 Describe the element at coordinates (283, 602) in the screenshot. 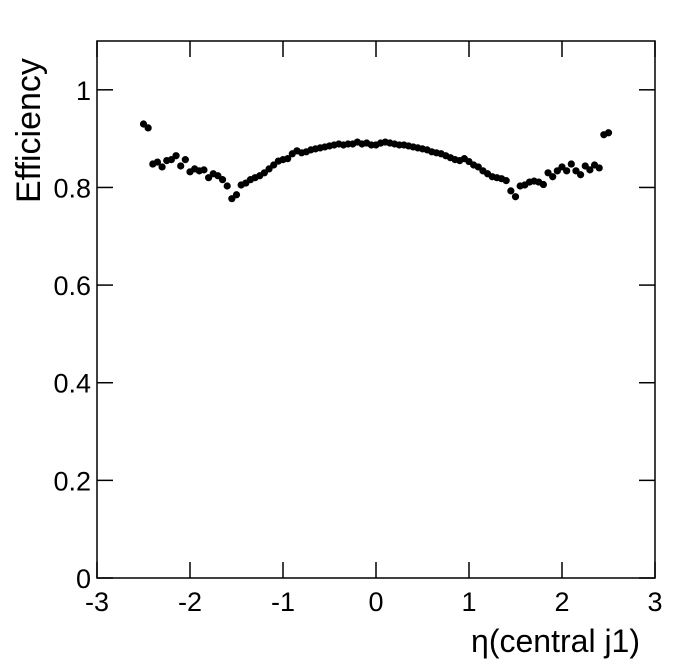

I see `x-tick-label: -1` at that location.